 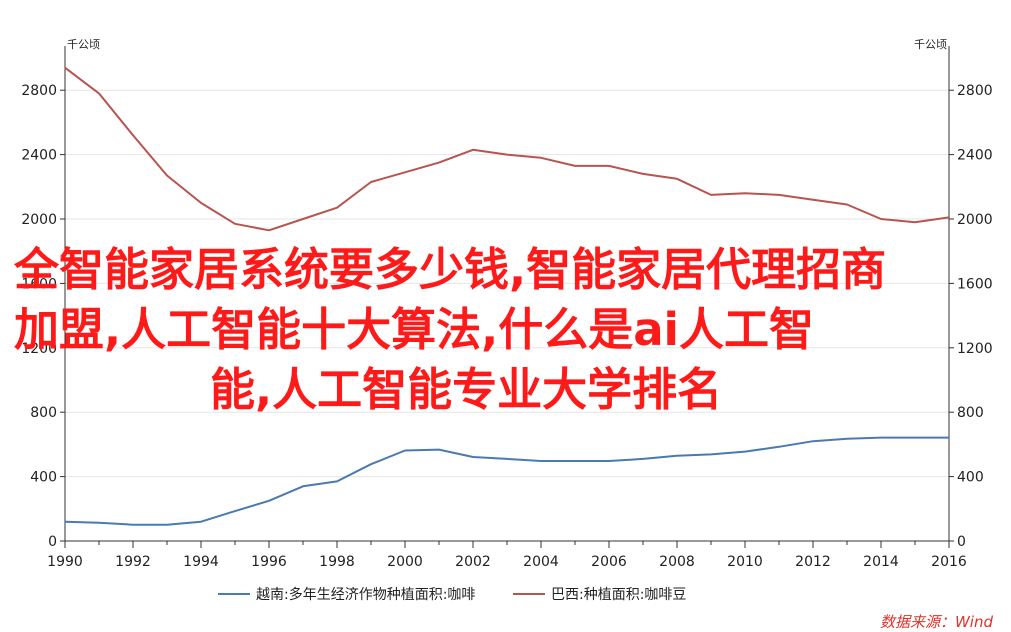 I want to click on left-tick-label: 400, so click(x=43, y=478).